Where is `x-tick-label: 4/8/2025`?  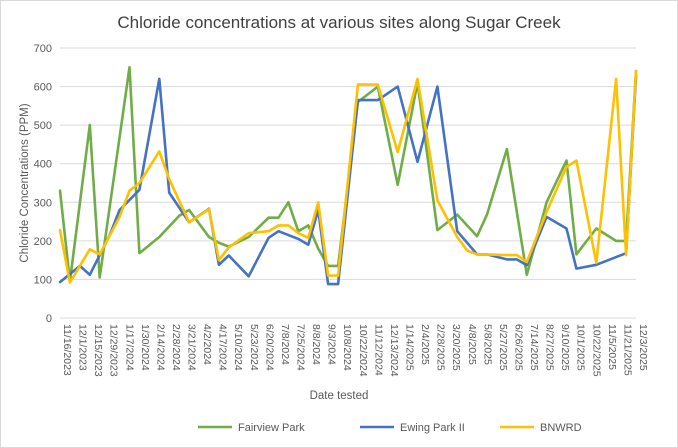 x-tick-label: 4/8/2025 is located at coordinates (472, 344).